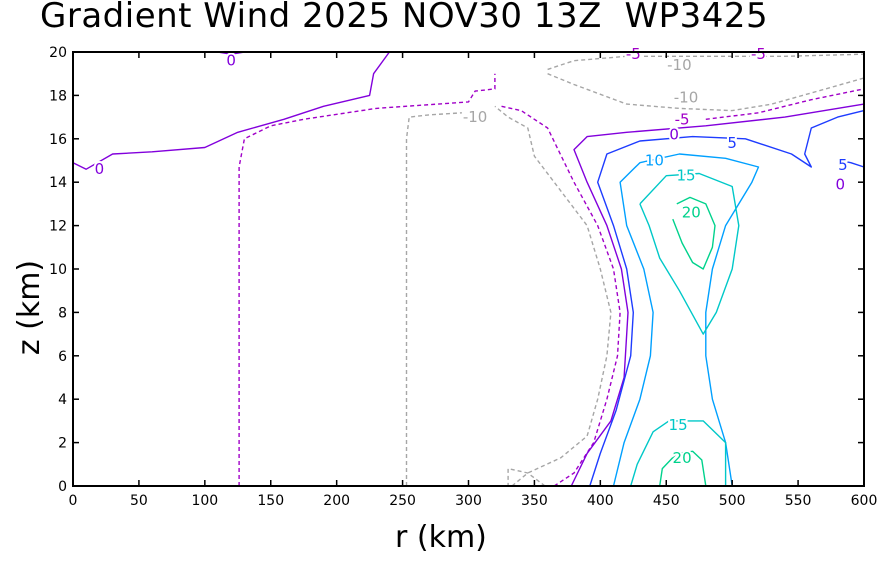 This screenshot has width=879, height=561. What do you see at coordinates (732, 501) in the screenshot?
I see `x-tick-label-10: 500` at bounding box center [732, 501].